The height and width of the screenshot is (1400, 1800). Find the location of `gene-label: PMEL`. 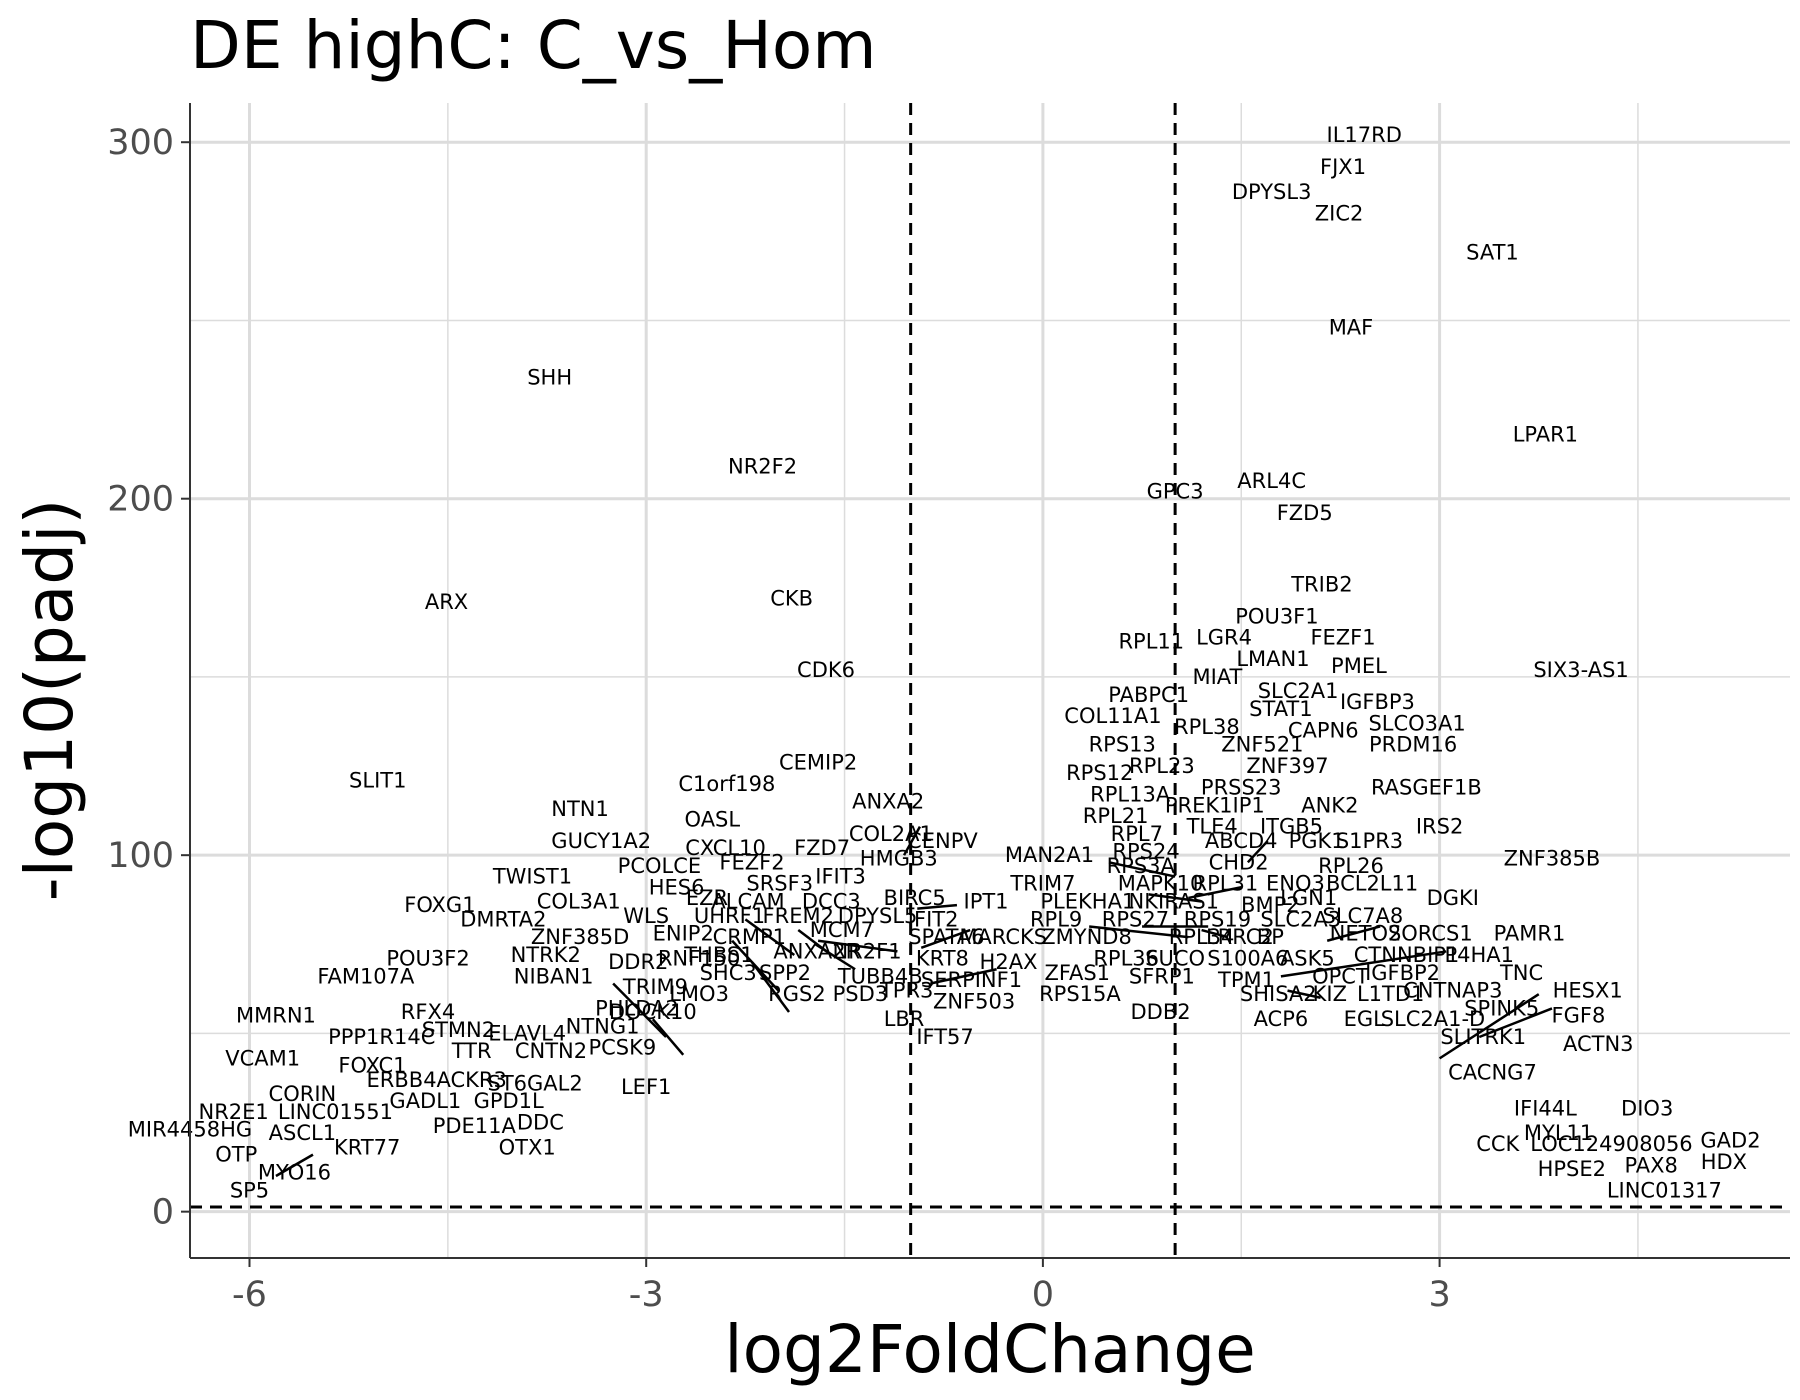

gene-label: PMEL is located at coordinates (1359, 666).